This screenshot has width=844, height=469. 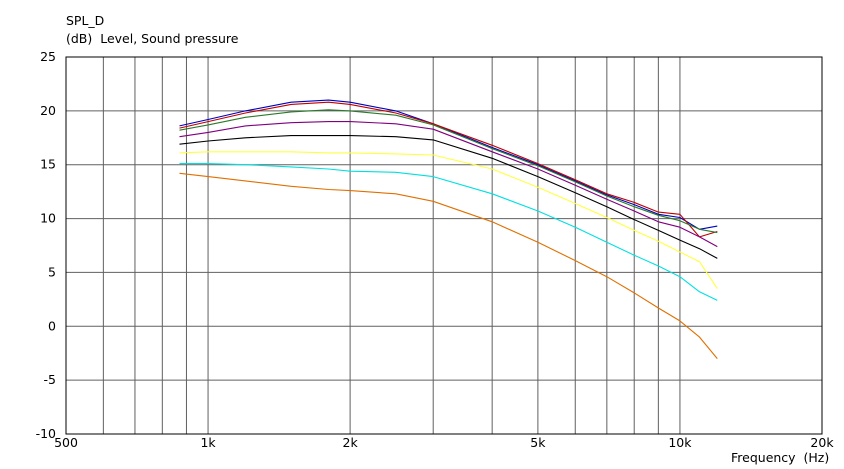 What do you see at coordinates (680, 442) in the screenshot?
I see `x-tick-label: 10k` at bounding box center [680, 442].